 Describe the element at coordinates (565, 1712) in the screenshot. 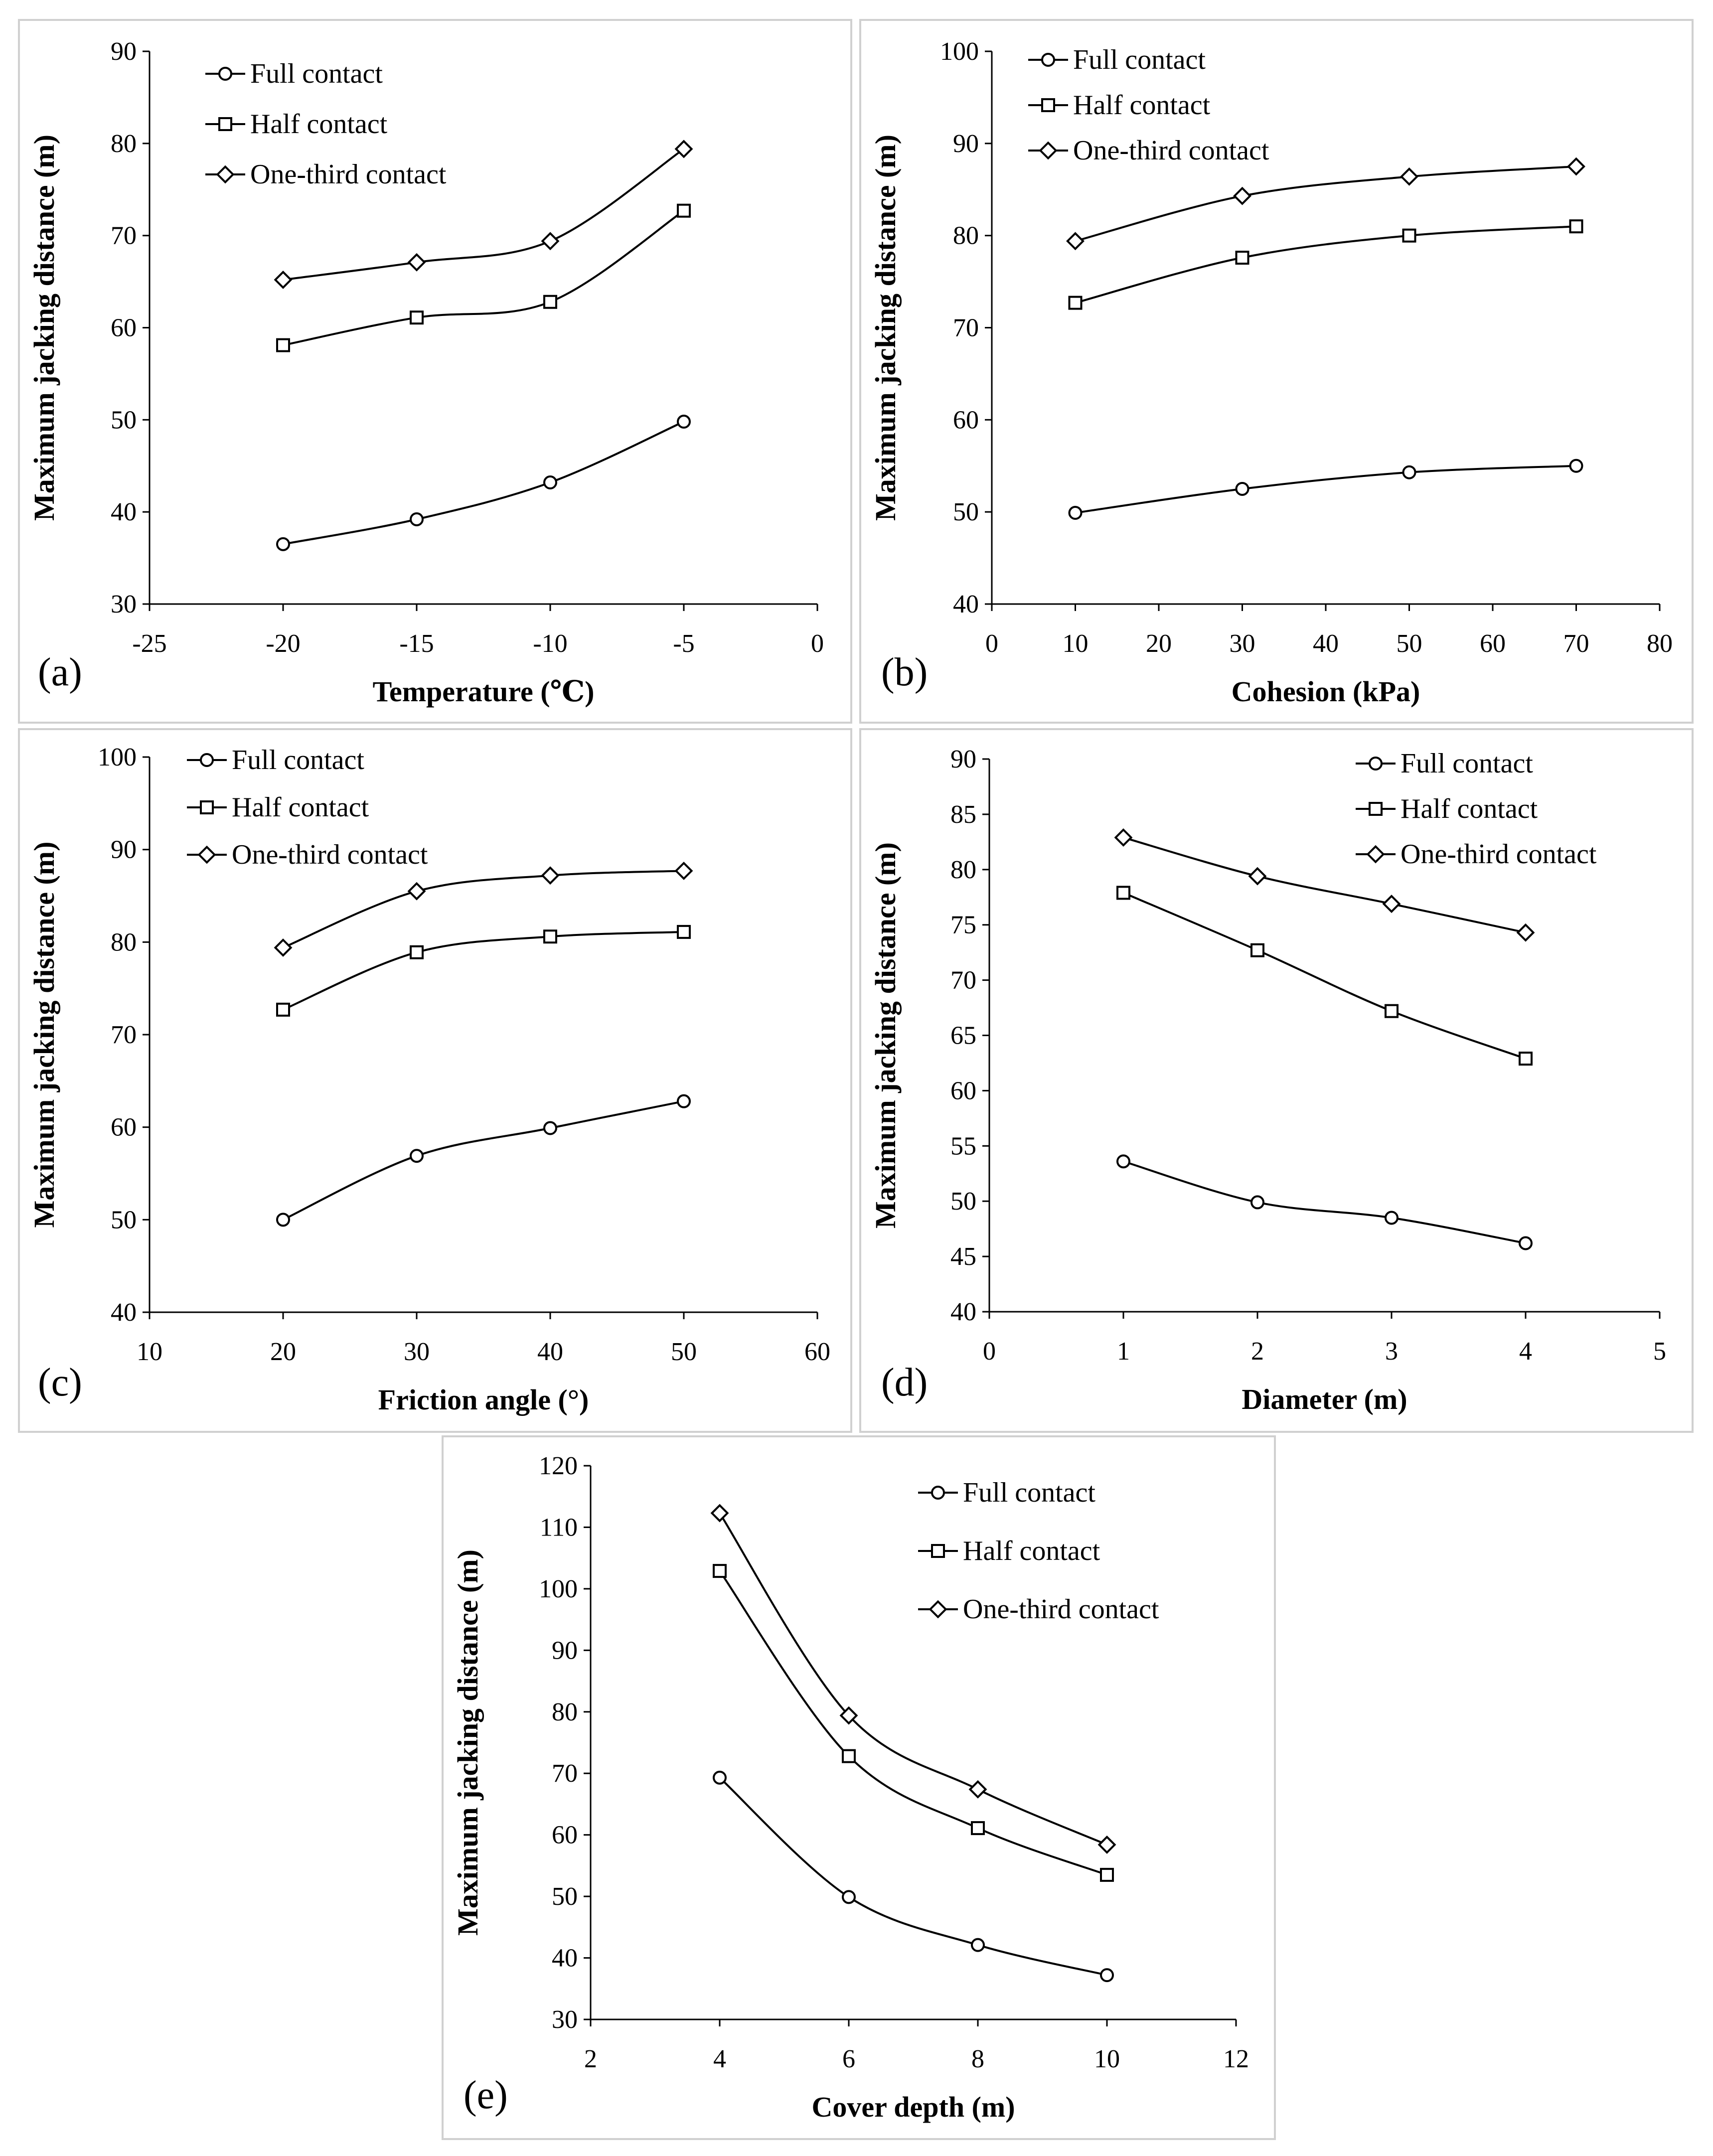

I see `y-tick-label: 80` at that location.